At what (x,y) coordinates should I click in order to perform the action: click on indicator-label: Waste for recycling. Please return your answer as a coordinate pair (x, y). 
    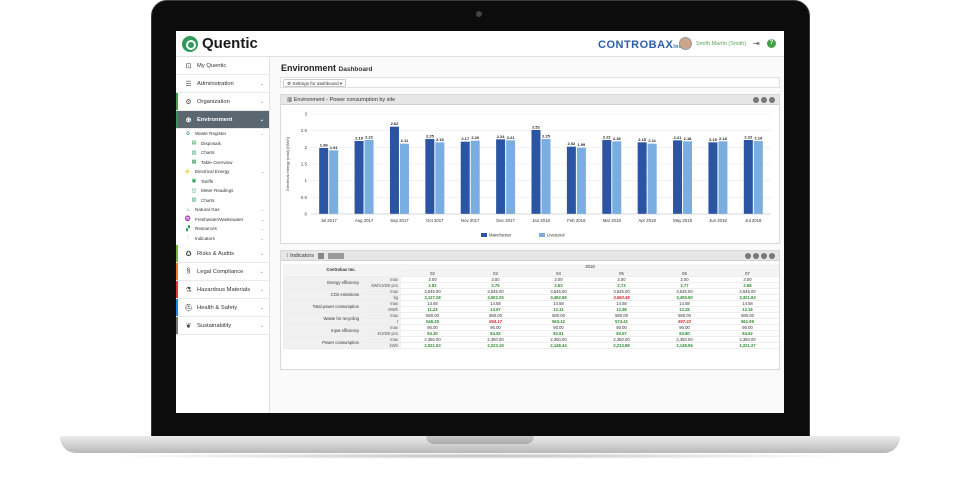
    Looking at the image, I should click on (323, 318).